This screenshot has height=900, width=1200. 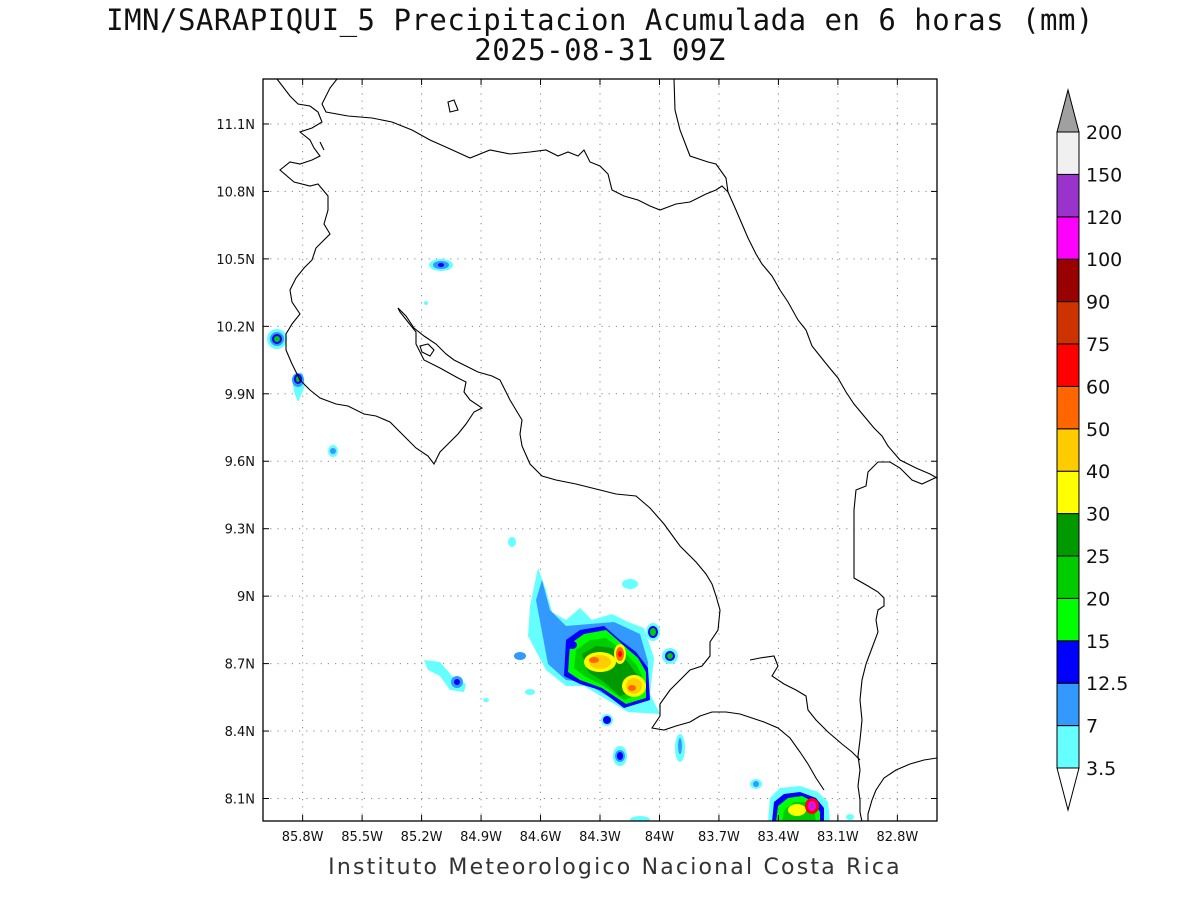 I want to click on colorbar-max-arrow, so click(x=1068, y=110).